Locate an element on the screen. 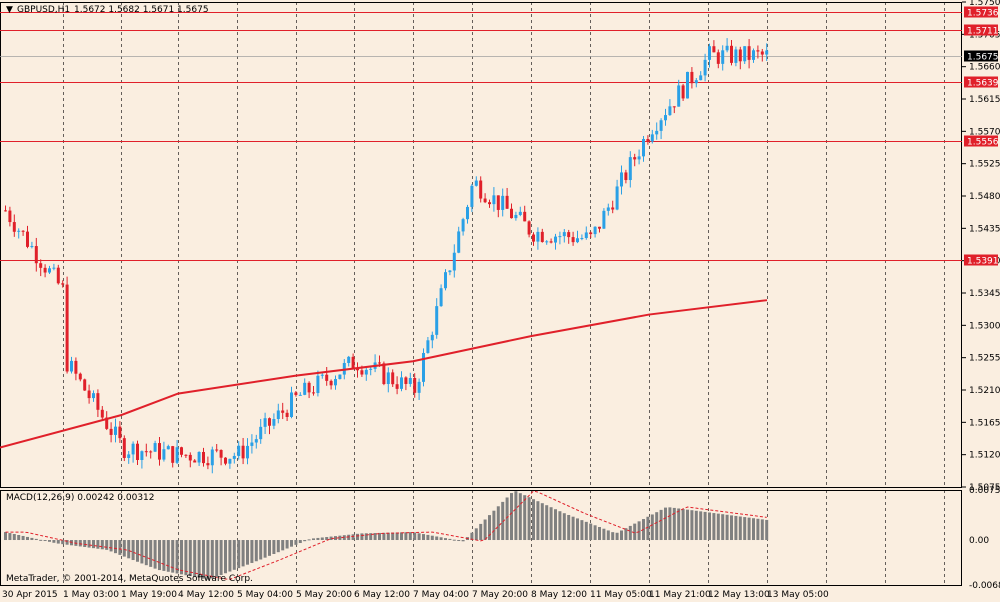 The height and width of the screenshot is (602, 1000). macd-scale-label: 0.00 is located at coordinates (979, 541).